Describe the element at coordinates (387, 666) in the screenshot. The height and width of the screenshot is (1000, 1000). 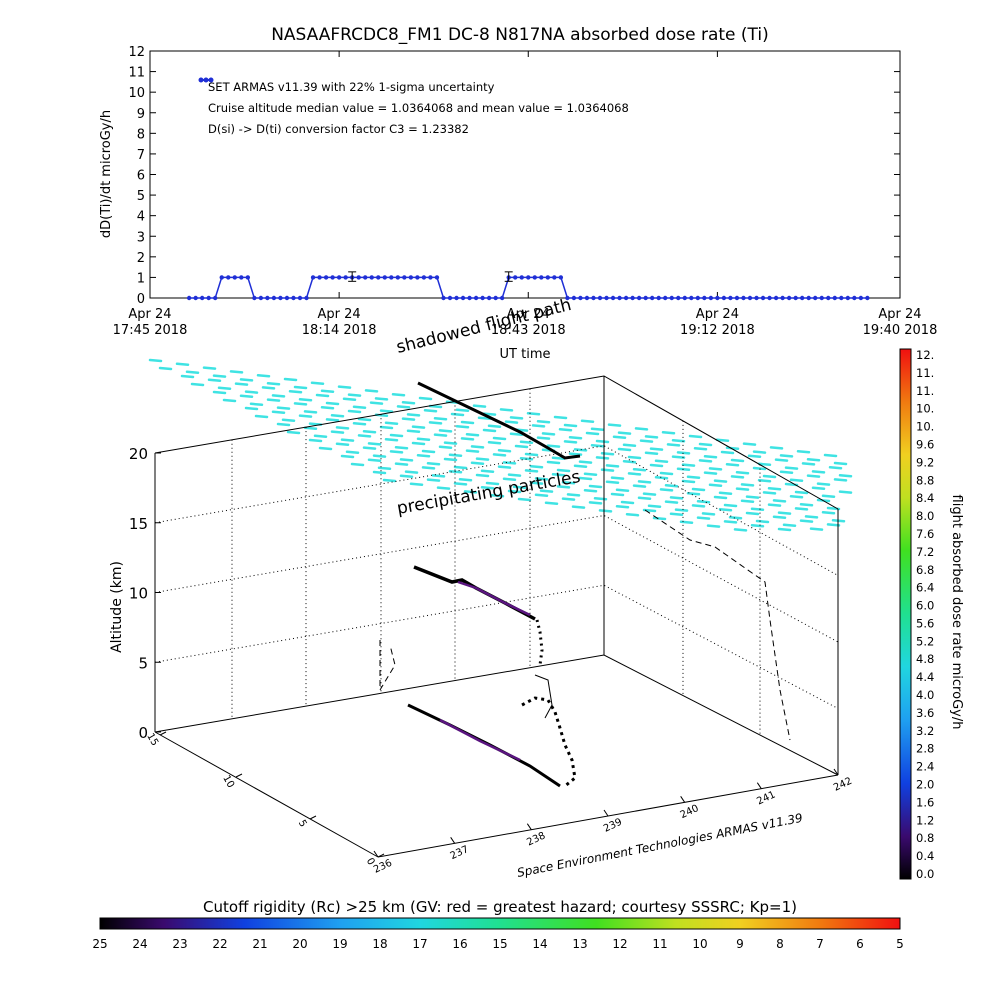
I see `side-projection-track` at that location.